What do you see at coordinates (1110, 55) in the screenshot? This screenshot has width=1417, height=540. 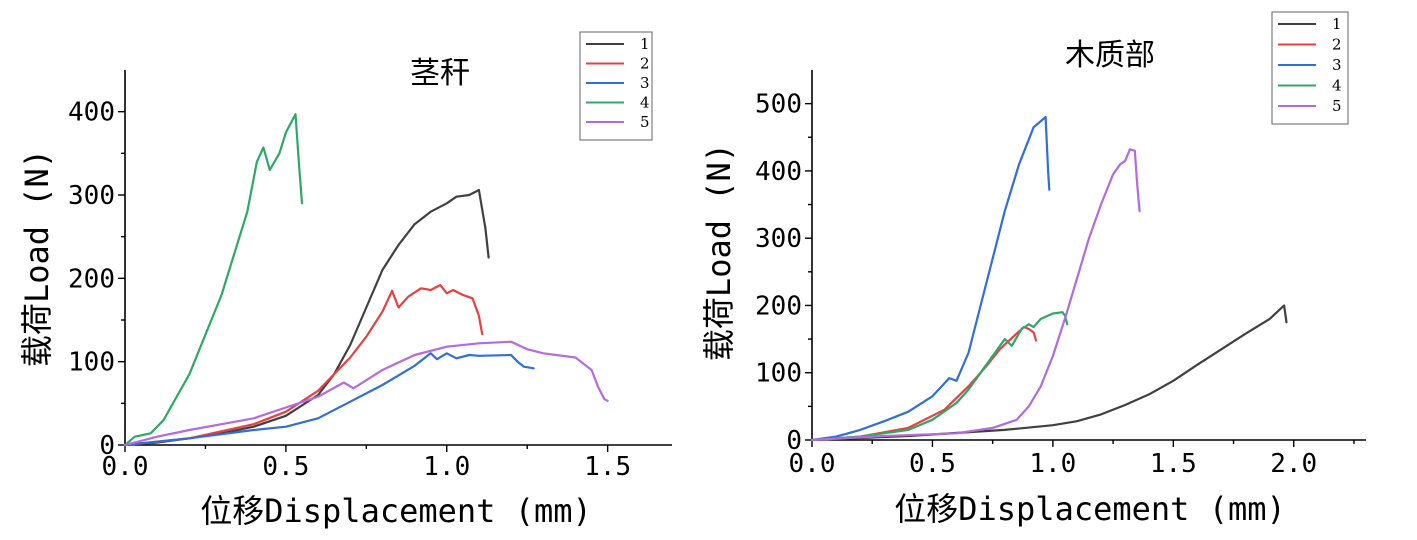 I see `chart-title: 木质部` at bounding box center [1110, 55].